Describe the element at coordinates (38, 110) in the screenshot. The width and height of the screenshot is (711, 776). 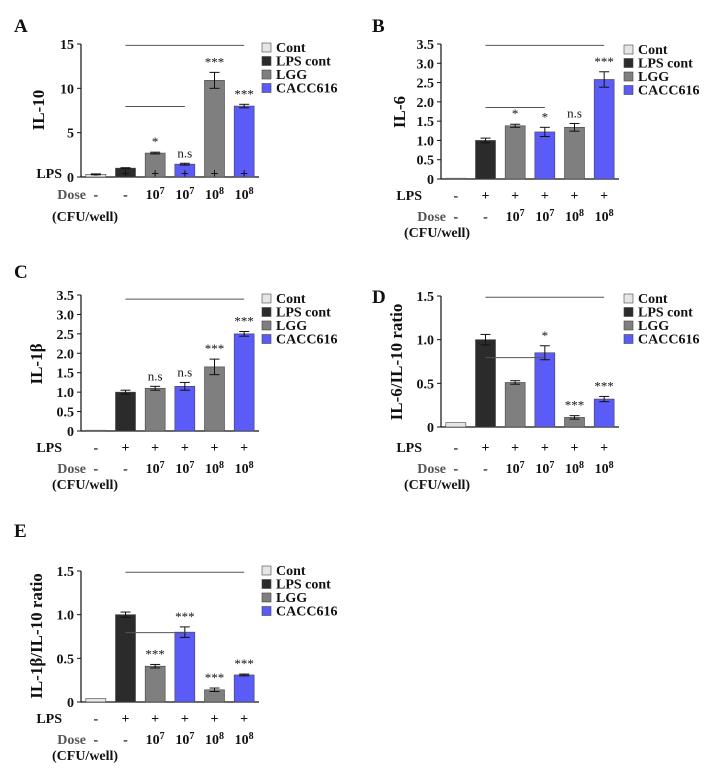
I see `y-axis-label: IL-10` at that location.